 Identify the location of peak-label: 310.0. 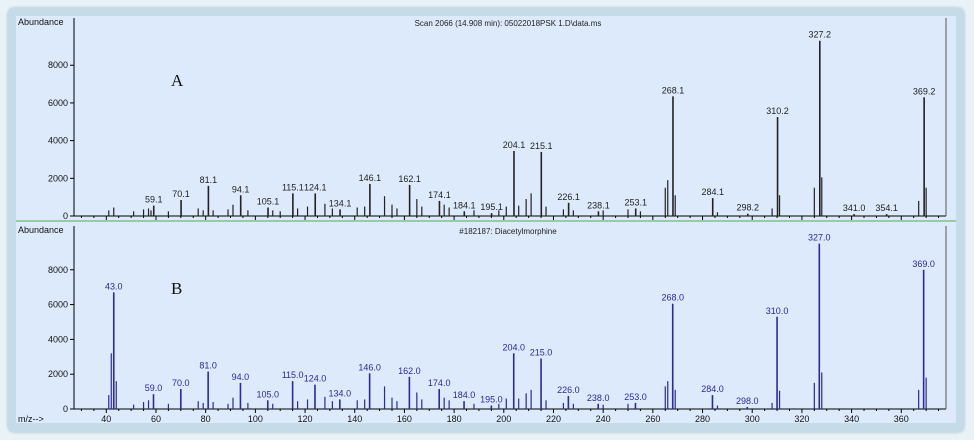
(777, 311).